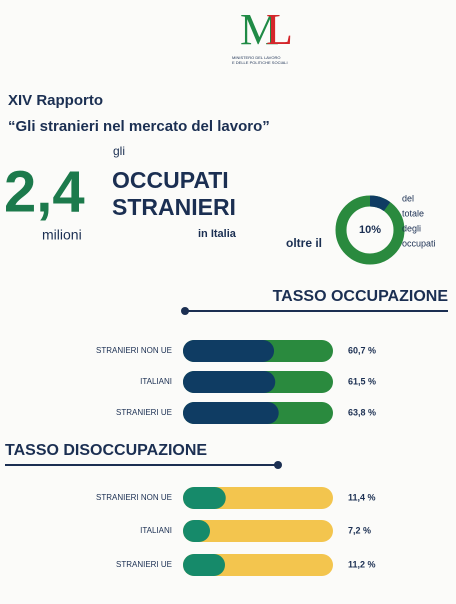 This screenshot has height=604, width=456. What do you see at coordinates (359, 530) in the screenshot?
I see `value-label: 7,2 %` at bounding box center [359, 530].